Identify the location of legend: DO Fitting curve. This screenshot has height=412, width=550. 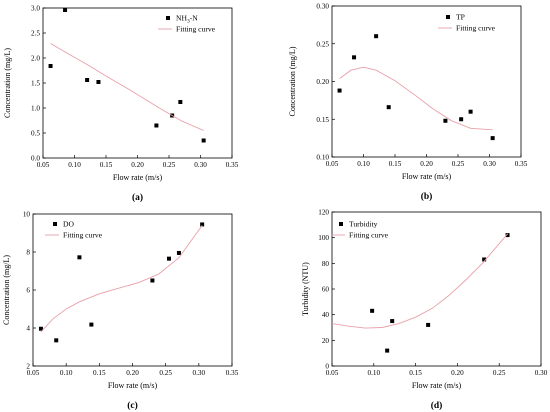
(74, 230).